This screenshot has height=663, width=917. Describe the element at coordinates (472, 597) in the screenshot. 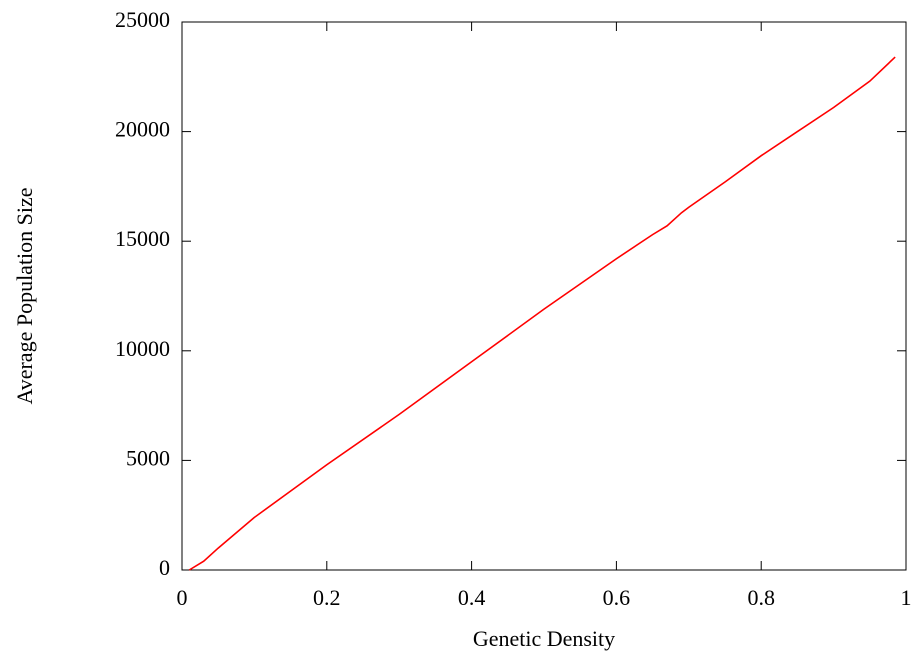

I see `x-tick-label: 0.4` at that location.